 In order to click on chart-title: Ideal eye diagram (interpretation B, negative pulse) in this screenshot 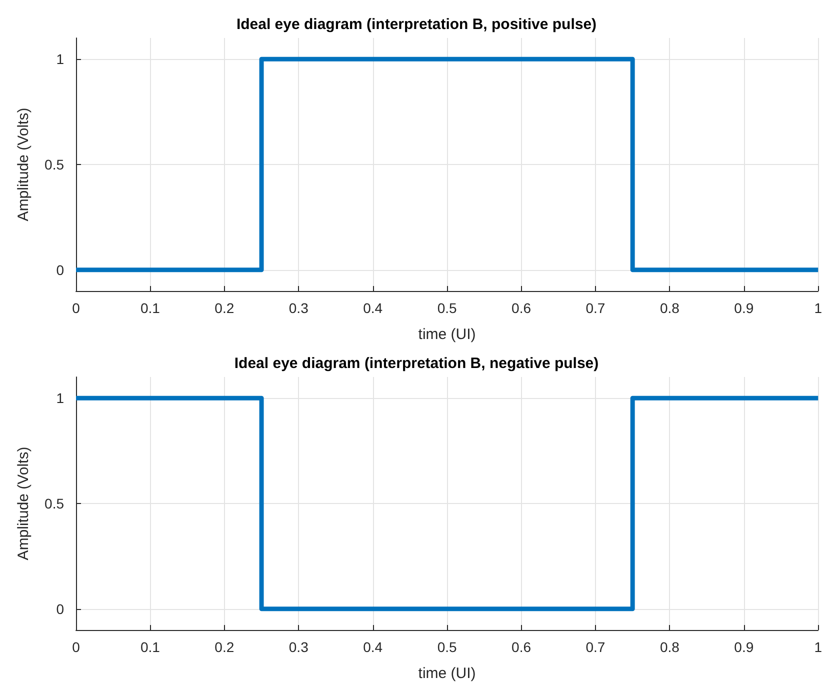, I will do `click(416, 363)`.